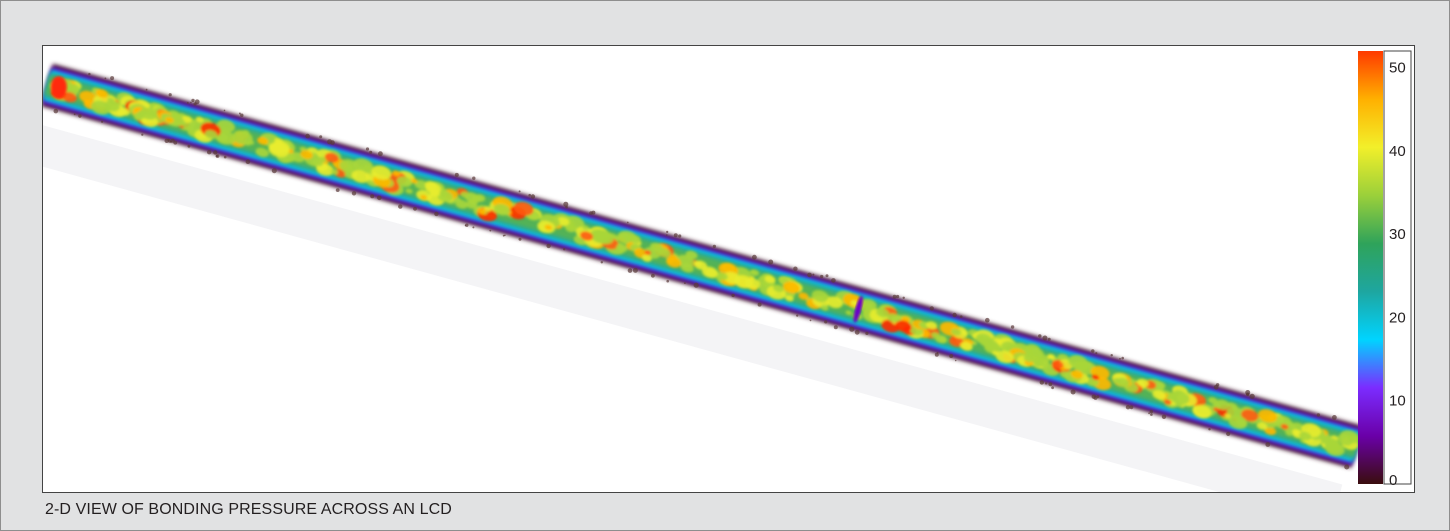 This screenshot has height=531, width=1450. Describe the element at coordinates (1397, 317) in the screenshot. I see `colorbar-tick-label: 20` at that location.